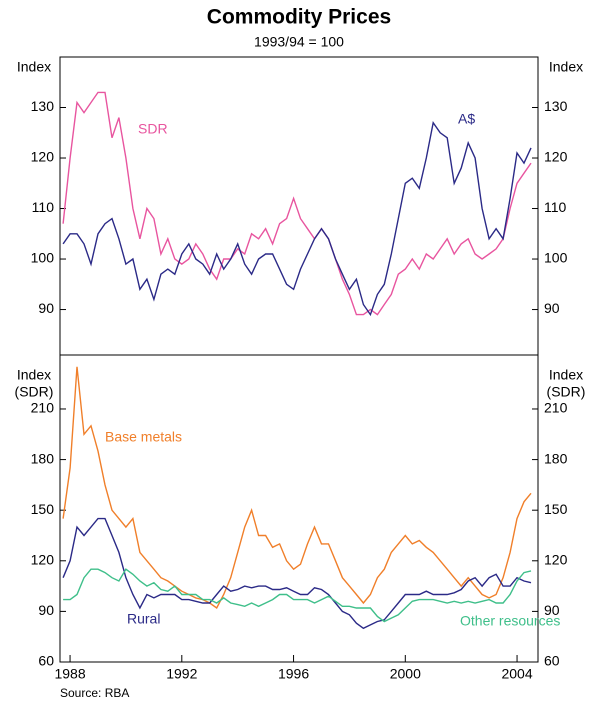 The height and width of the screenshot is (710, 600). I want to click on y-tick-label: 60, so click(46, 661).